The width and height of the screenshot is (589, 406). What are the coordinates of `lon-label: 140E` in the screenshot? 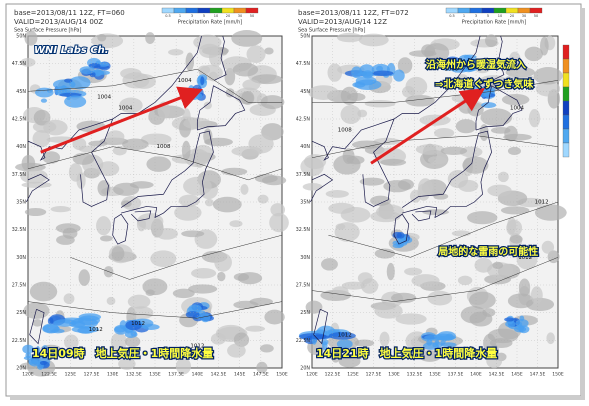 It's located at (198, 375).